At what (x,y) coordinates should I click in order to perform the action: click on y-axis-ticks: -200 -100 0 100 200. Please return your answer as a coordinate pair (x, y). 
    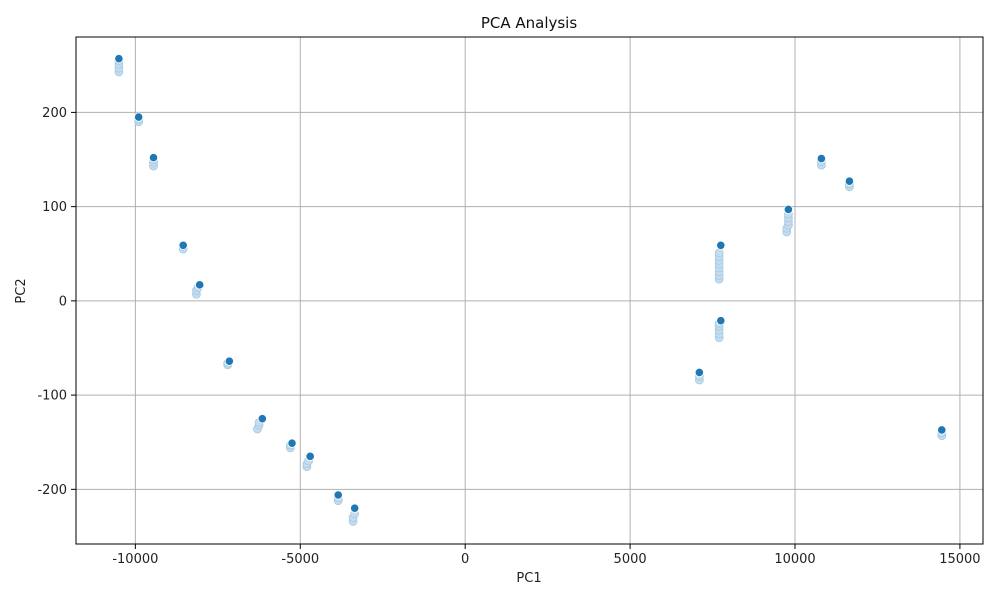
    Looking at the image, I should click on (56, 302).